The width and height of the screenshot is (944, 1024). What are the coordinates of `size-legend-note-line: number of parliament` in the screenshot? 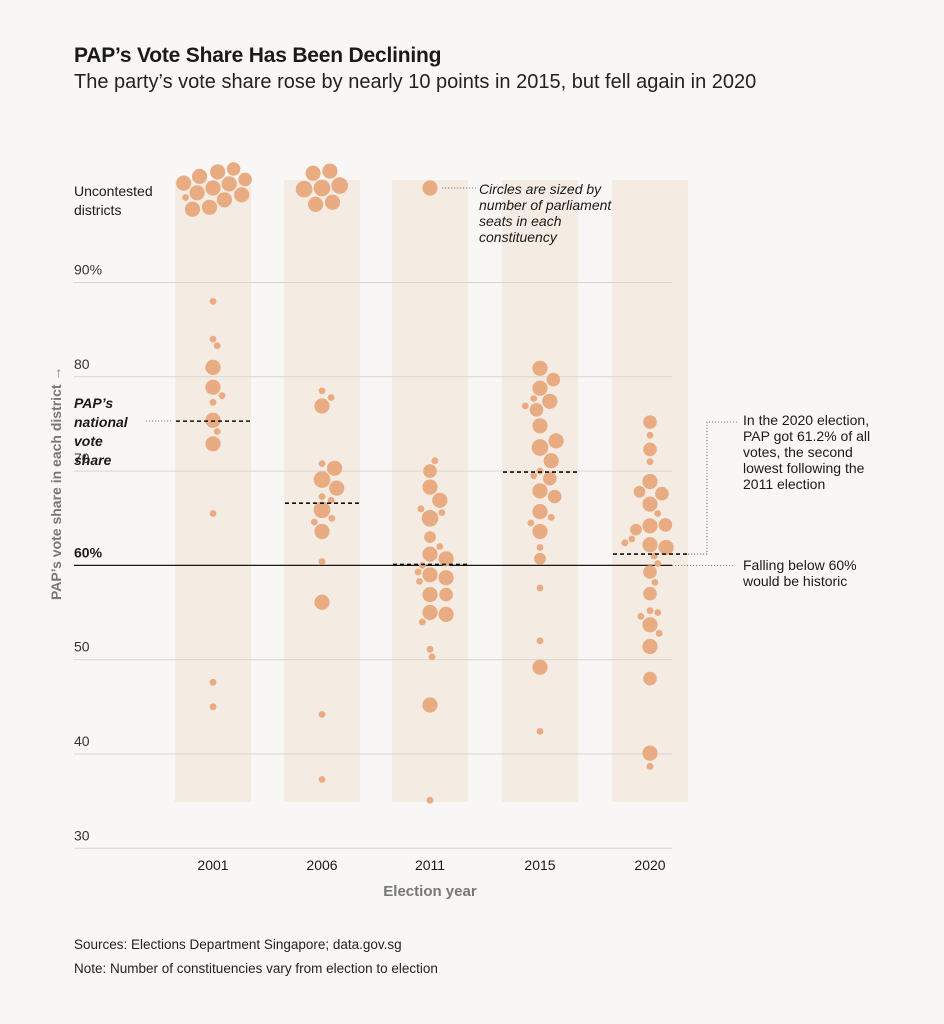 It's located at (545, 205).